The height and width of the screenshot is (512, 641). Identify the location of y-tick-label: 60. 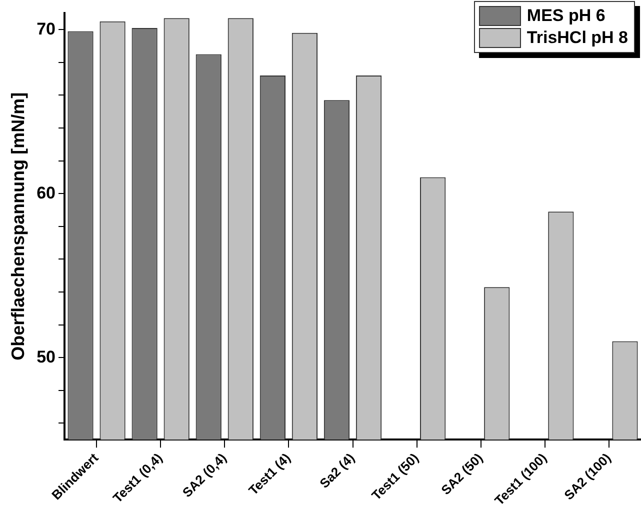
(46, 192).